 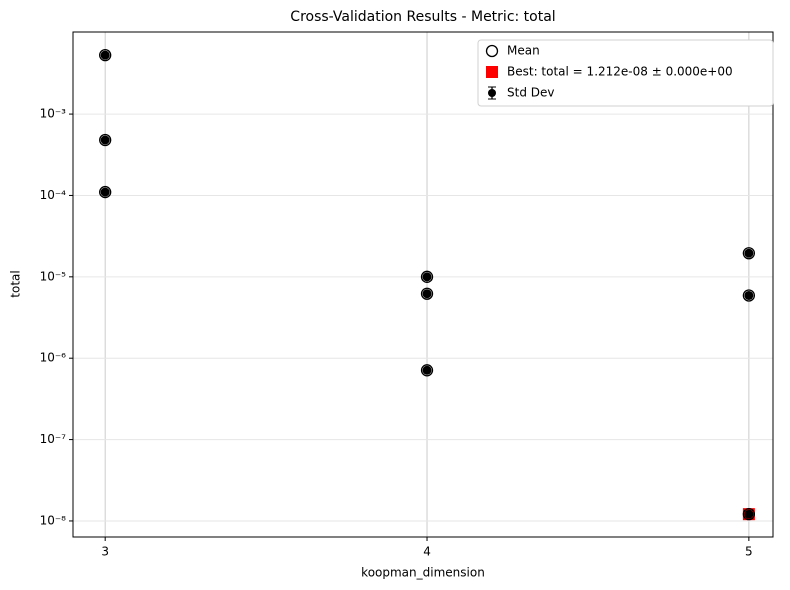 What do you see at coordinates (427, 552) in the screenshot?
I see `x-tick-label: 4` at bounding box center [427, 552].